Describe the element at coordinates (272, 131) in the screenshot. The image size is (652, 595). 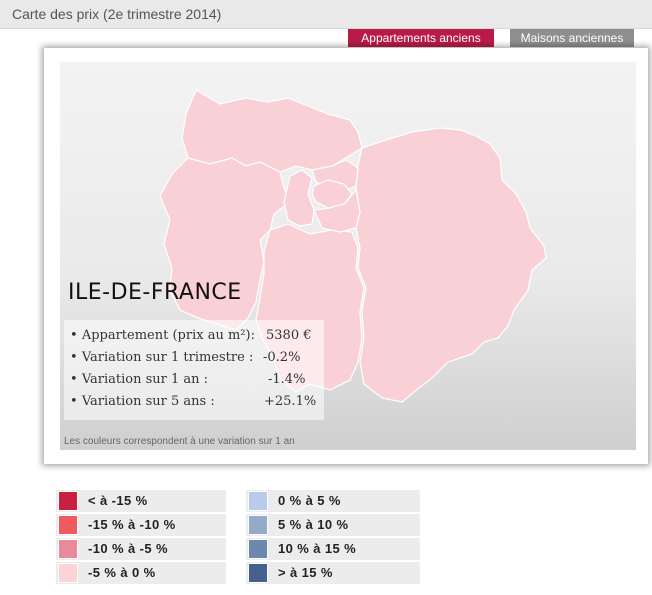
I see `dept-val-d-oise` at that location.